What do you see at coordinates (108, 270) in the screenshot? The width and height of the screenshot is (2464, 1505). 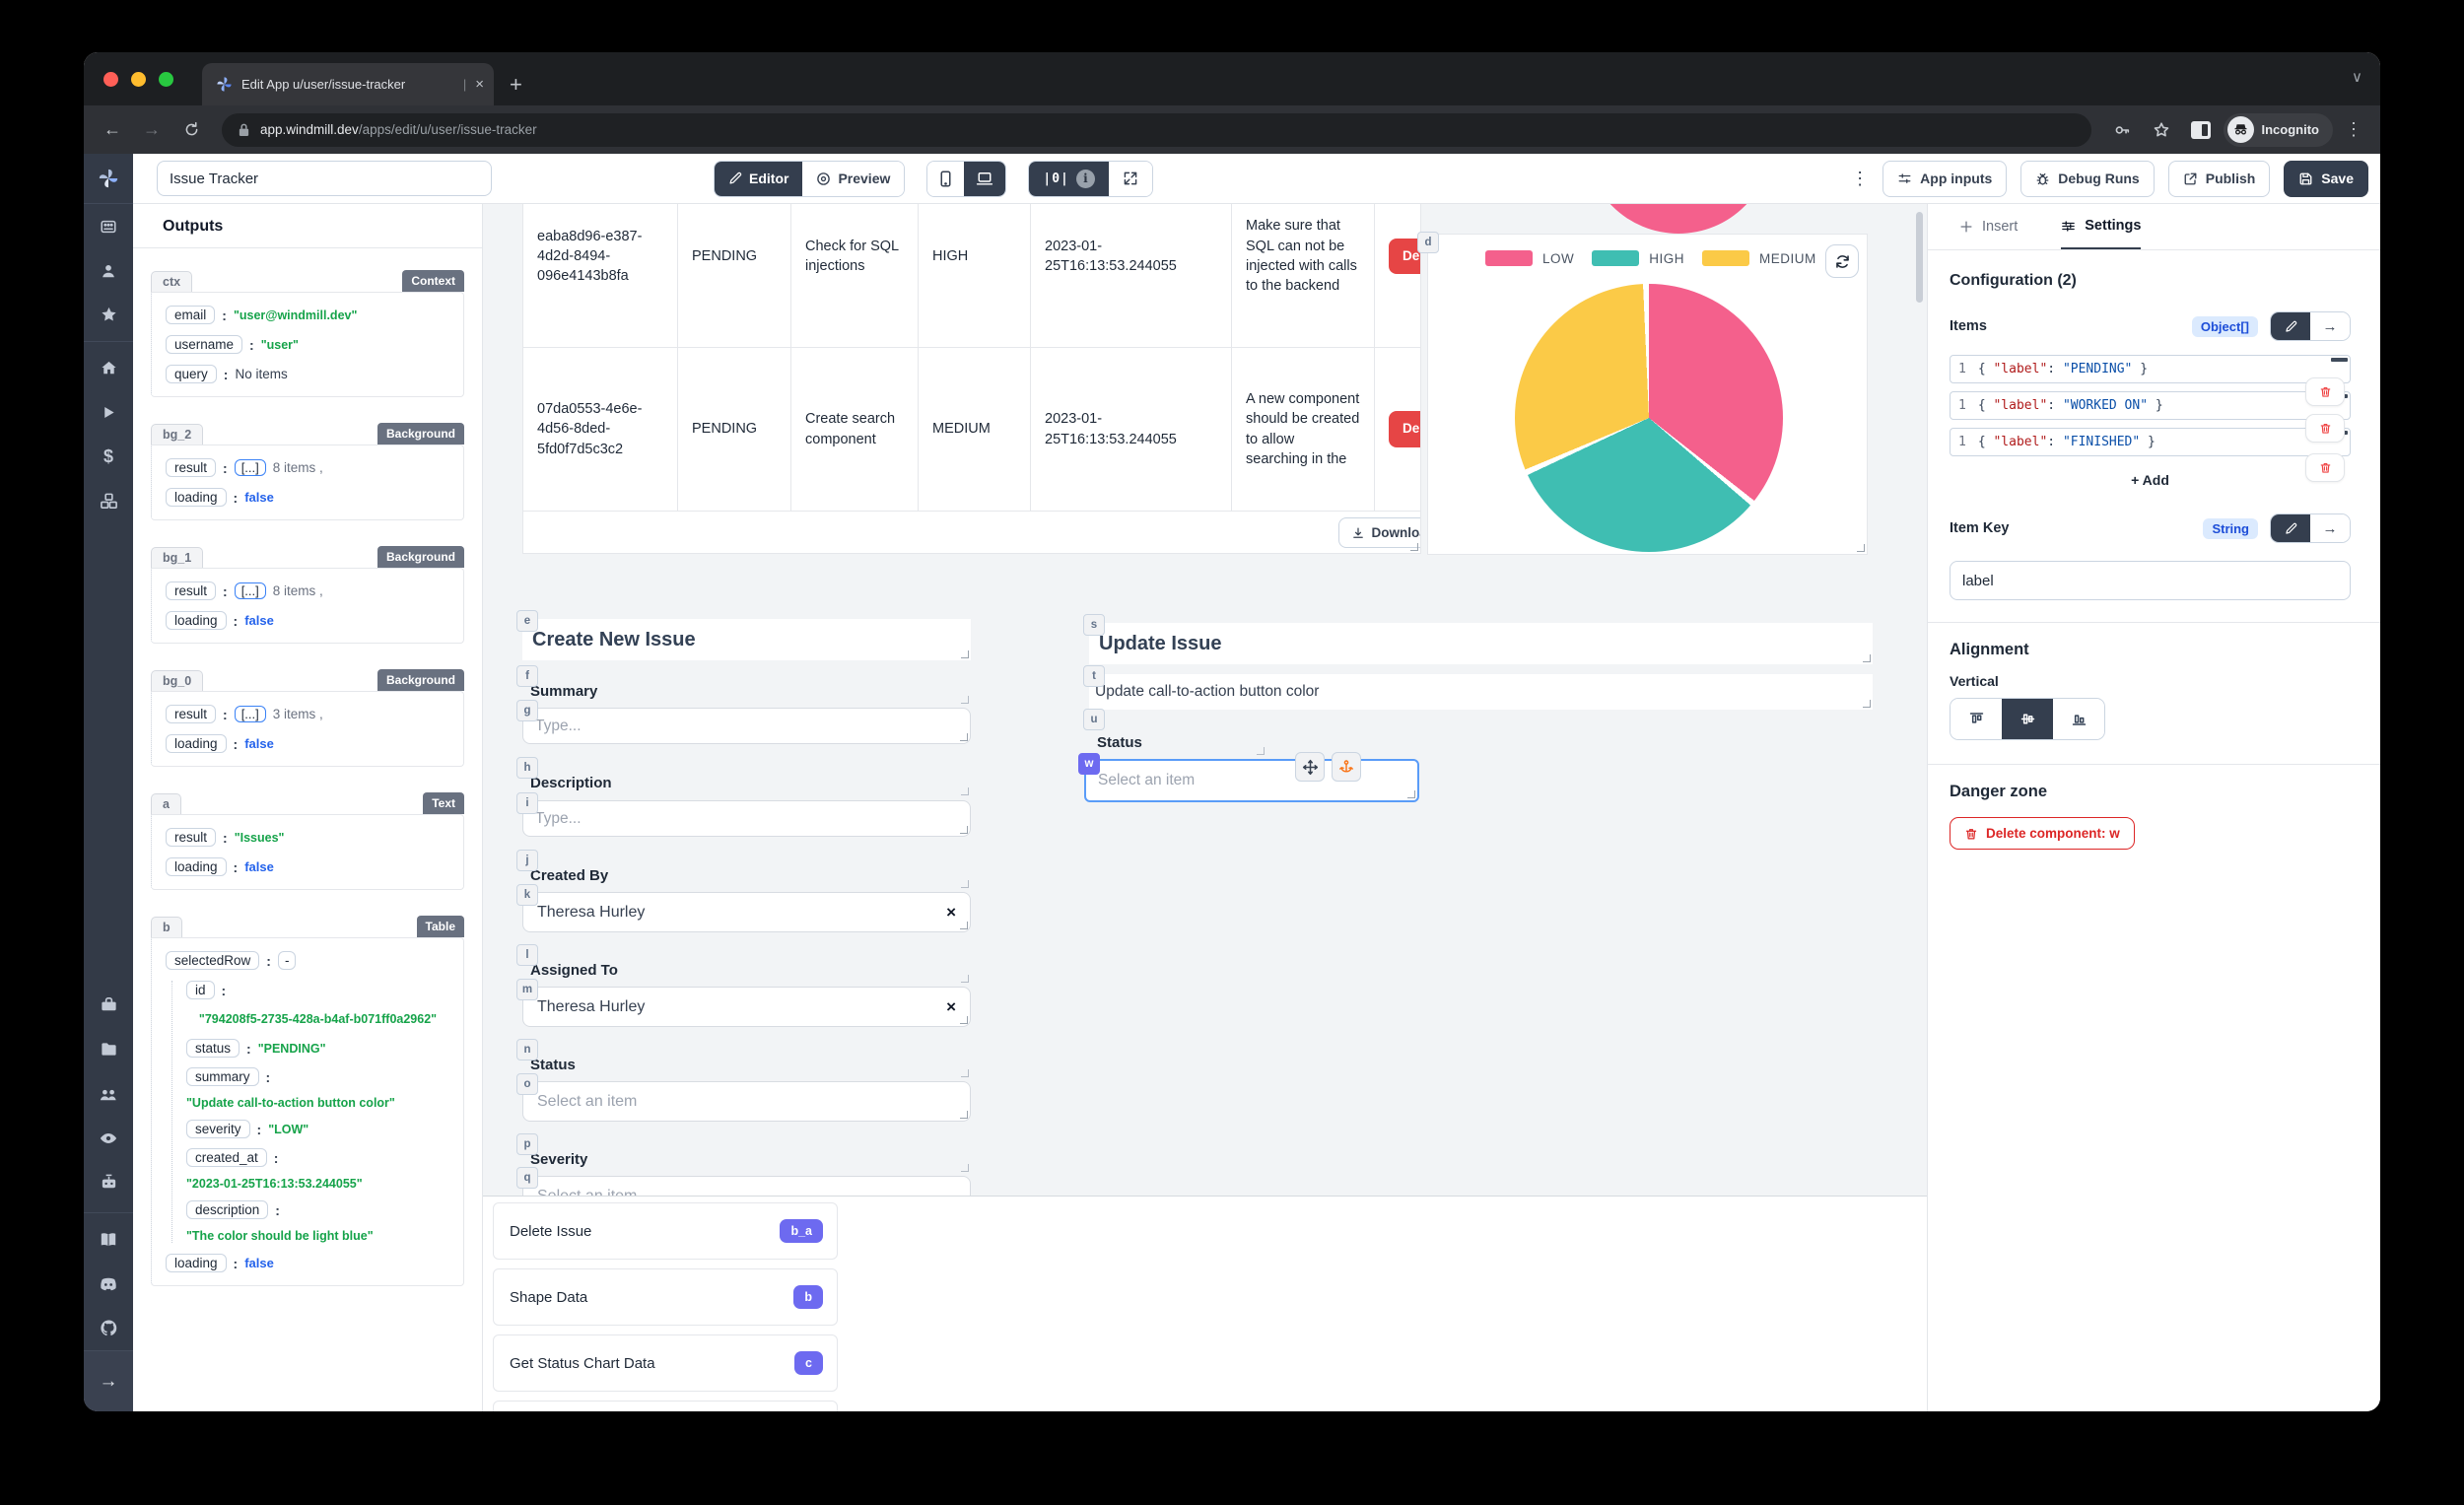 I see `user-icon` at bounding box center [108, 270].